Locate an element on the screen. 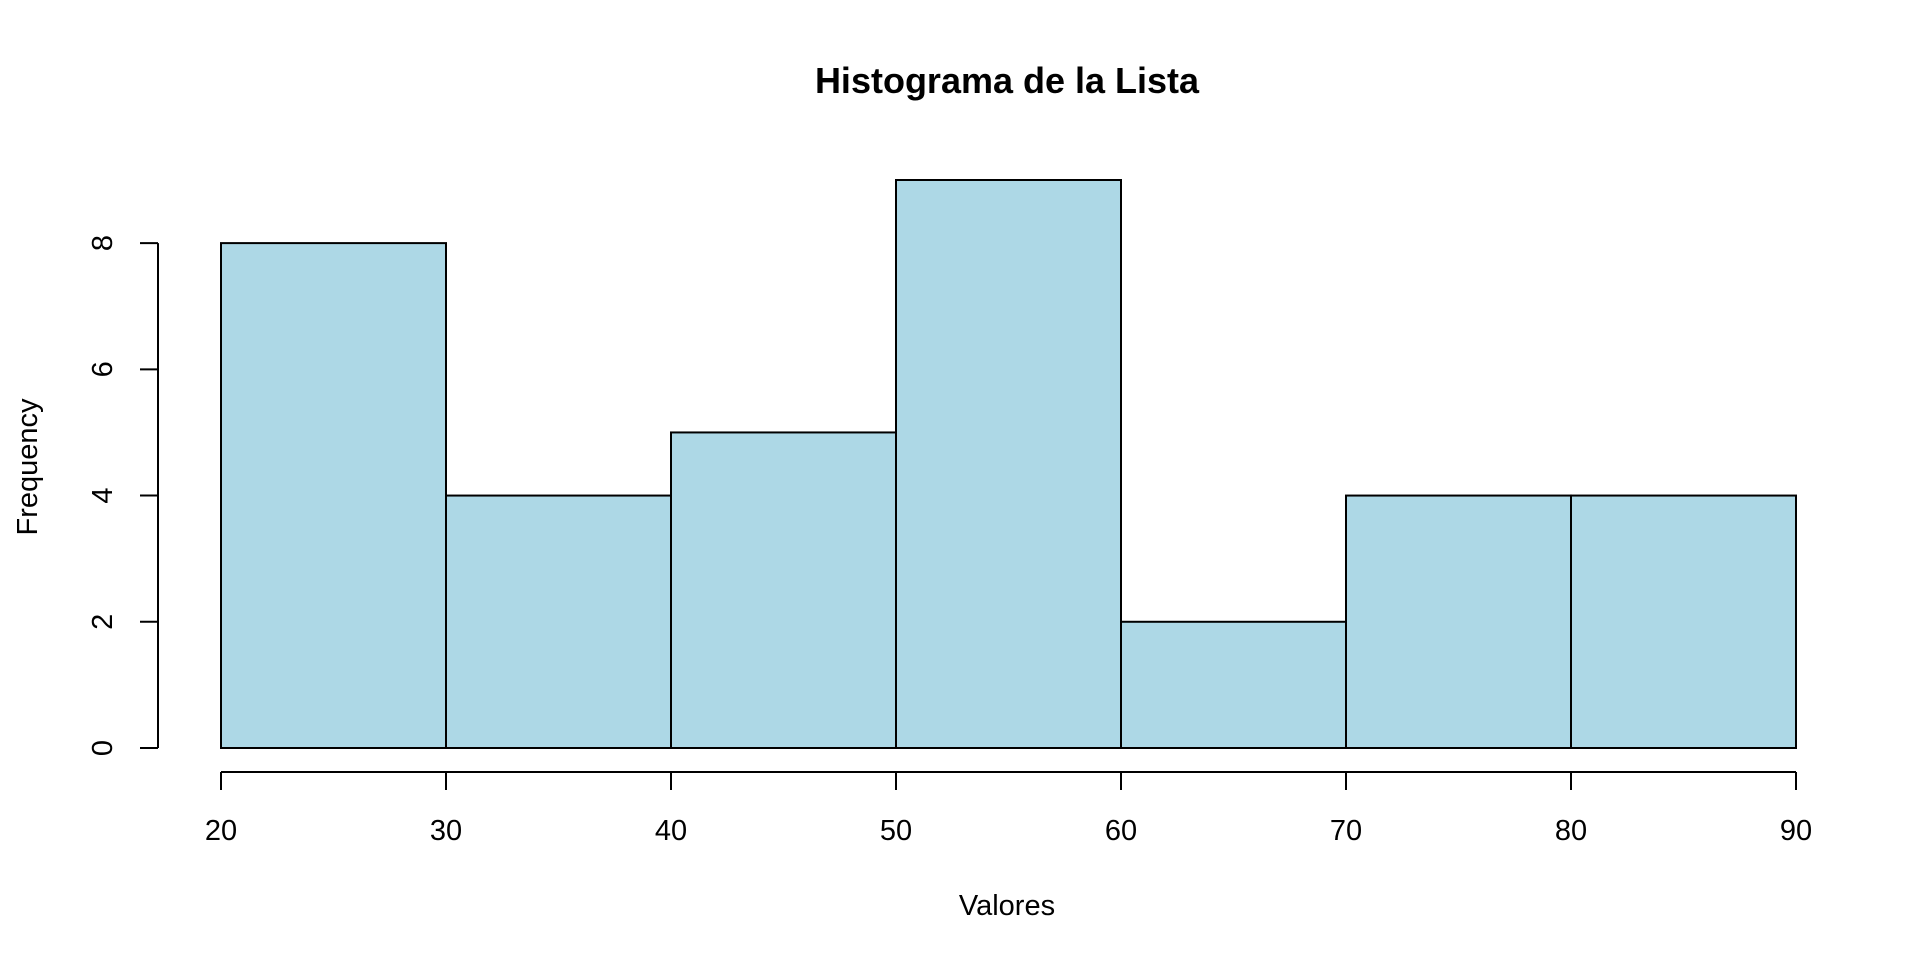  y-tick-label: 4 is located at coordinates (103, 495).